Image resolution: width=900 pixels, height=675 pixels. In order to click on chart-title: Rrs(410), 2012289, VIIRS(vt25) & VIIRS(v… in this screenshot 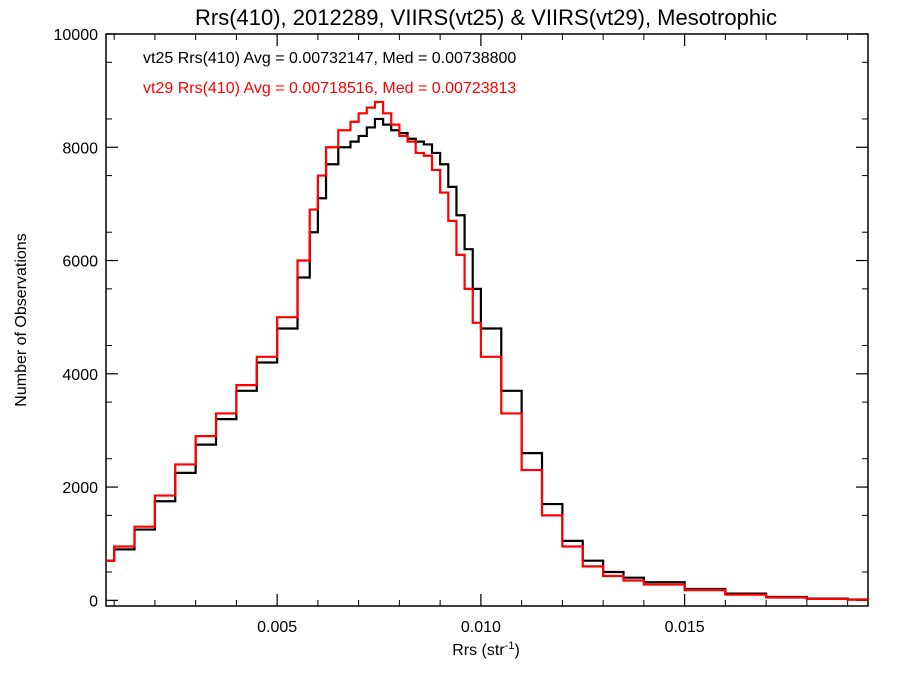, I will do `click(486, 17)`.